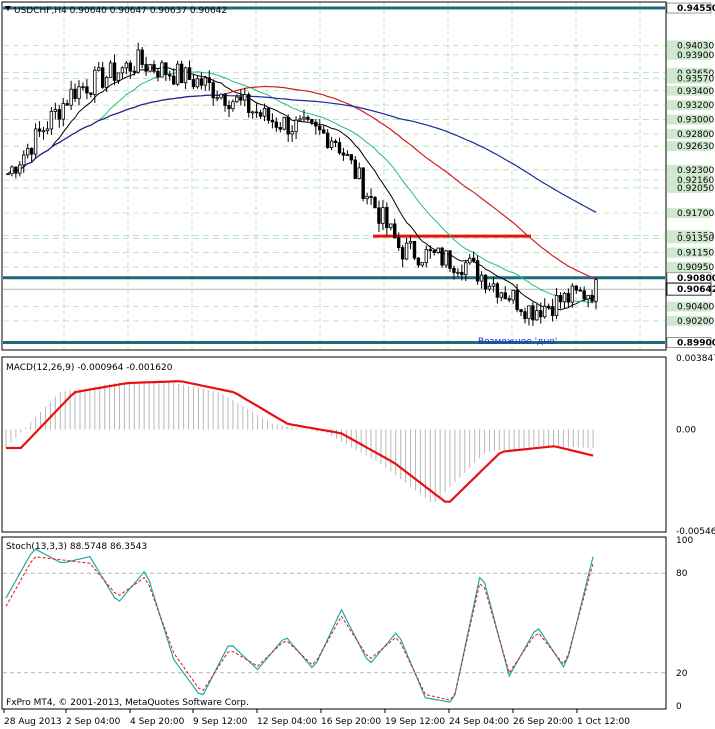  I want to click on price-tick-label: 0.89900, so click(696, 344).